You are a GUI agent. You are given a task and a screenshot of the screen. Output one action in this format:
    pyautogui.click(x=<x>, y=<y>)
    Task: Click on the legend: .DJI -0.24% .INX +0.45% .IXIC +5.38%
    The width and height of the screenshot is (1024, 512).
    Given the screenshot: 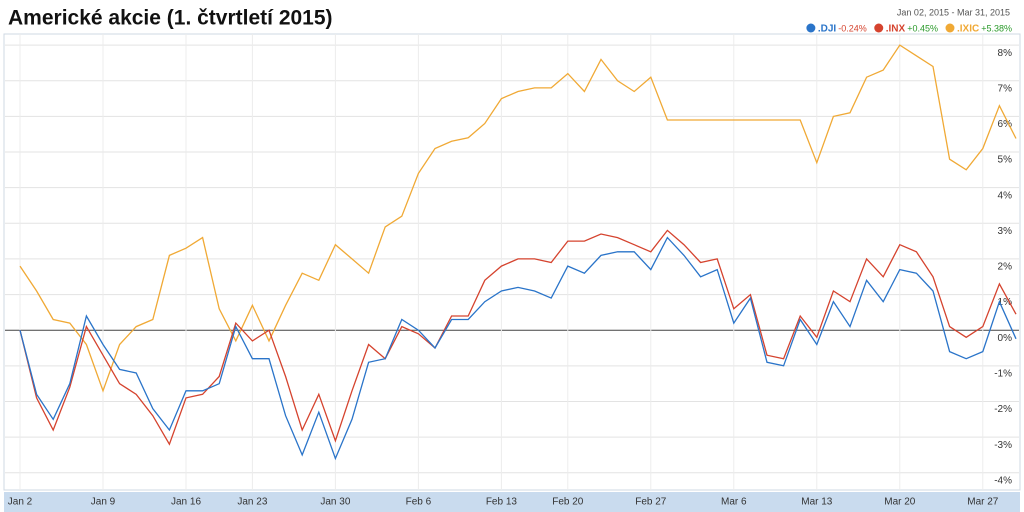 What is the action you would take?
    pyautogui.click(x=909, y=29)
    